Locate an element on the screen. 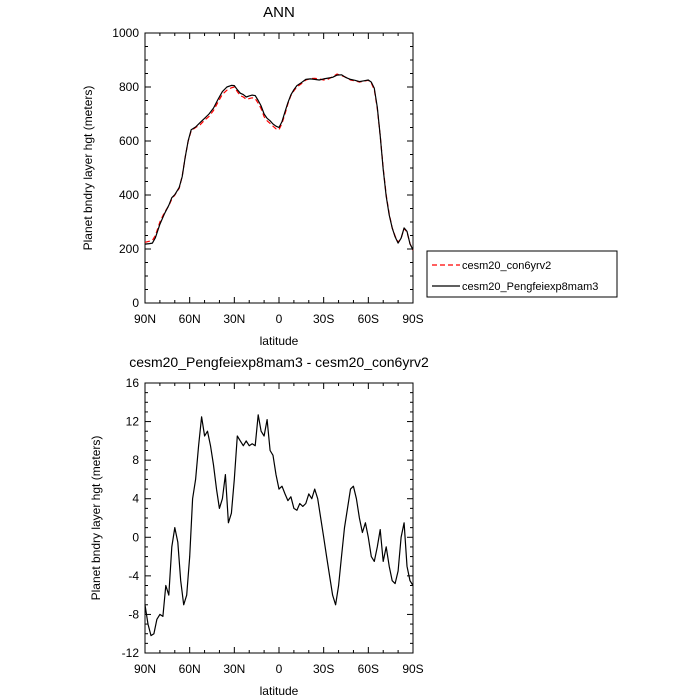 The width and height of the screenshot is (700, 700). y-tick-label: 16 is located at coordinates (133, 383).